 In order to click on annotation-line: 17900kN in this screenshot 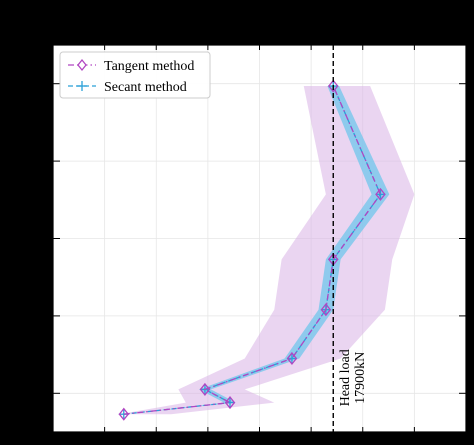, I will do `click(360, 378)`.